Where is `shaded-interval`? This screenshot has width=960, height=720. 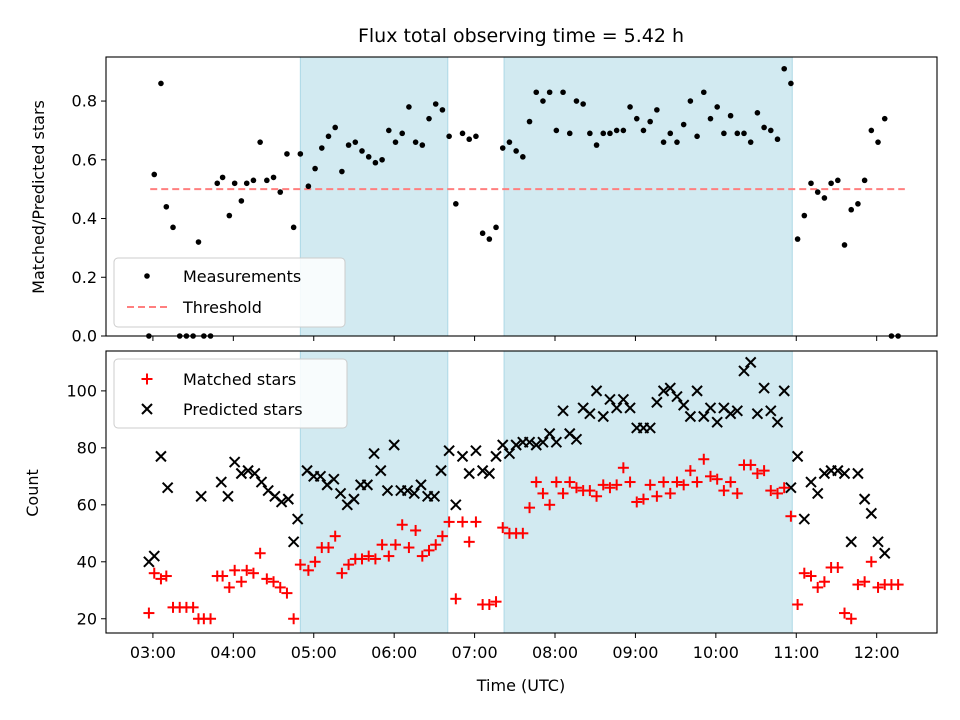 shaded-interval is located at coordinates (648, 492).